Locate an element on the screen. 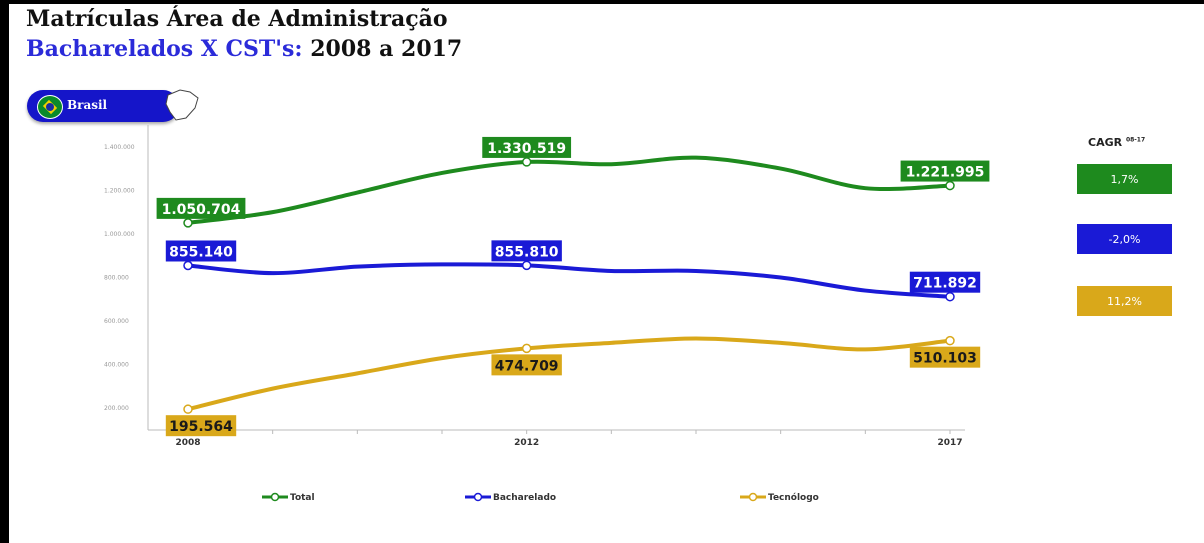  cagr-title-superscript: 08-17 is located at coordinates (1135, 140).